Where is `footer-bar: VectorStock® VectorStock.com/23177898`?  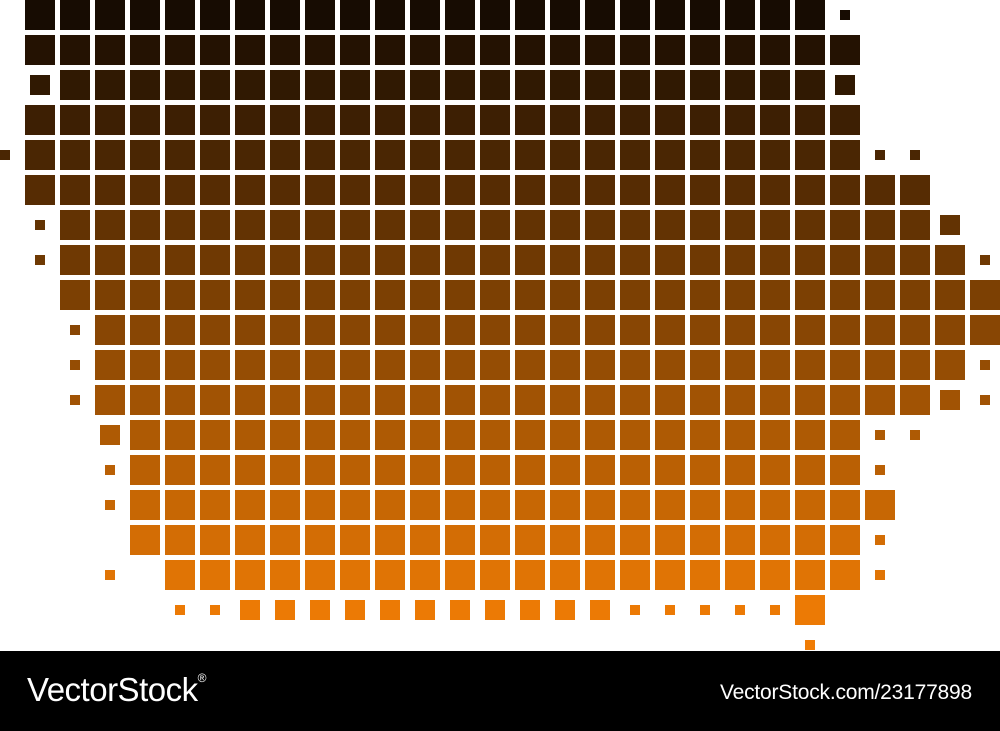 footer-bar: VectorStock® VectorStock.com/23177898 is located at coordinates (500, 691).